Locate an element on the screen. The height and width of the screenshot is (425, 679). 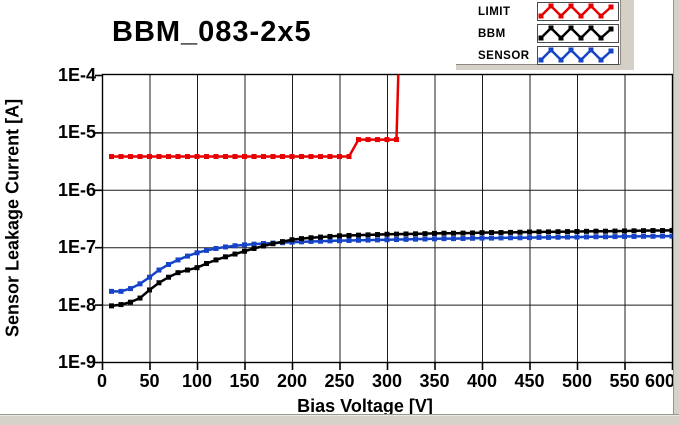
legend-sample-bbm is located at coordinates (578, 33).